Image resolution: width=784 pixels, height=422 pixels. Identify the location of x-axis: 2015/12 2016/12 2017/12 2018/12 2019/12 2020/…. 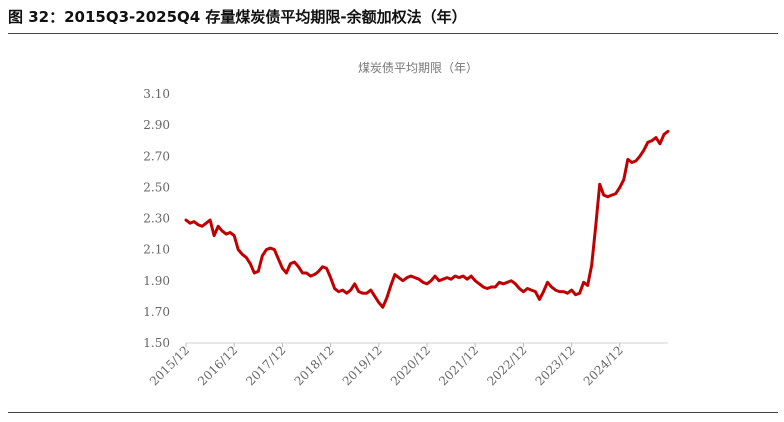
(386, 365).